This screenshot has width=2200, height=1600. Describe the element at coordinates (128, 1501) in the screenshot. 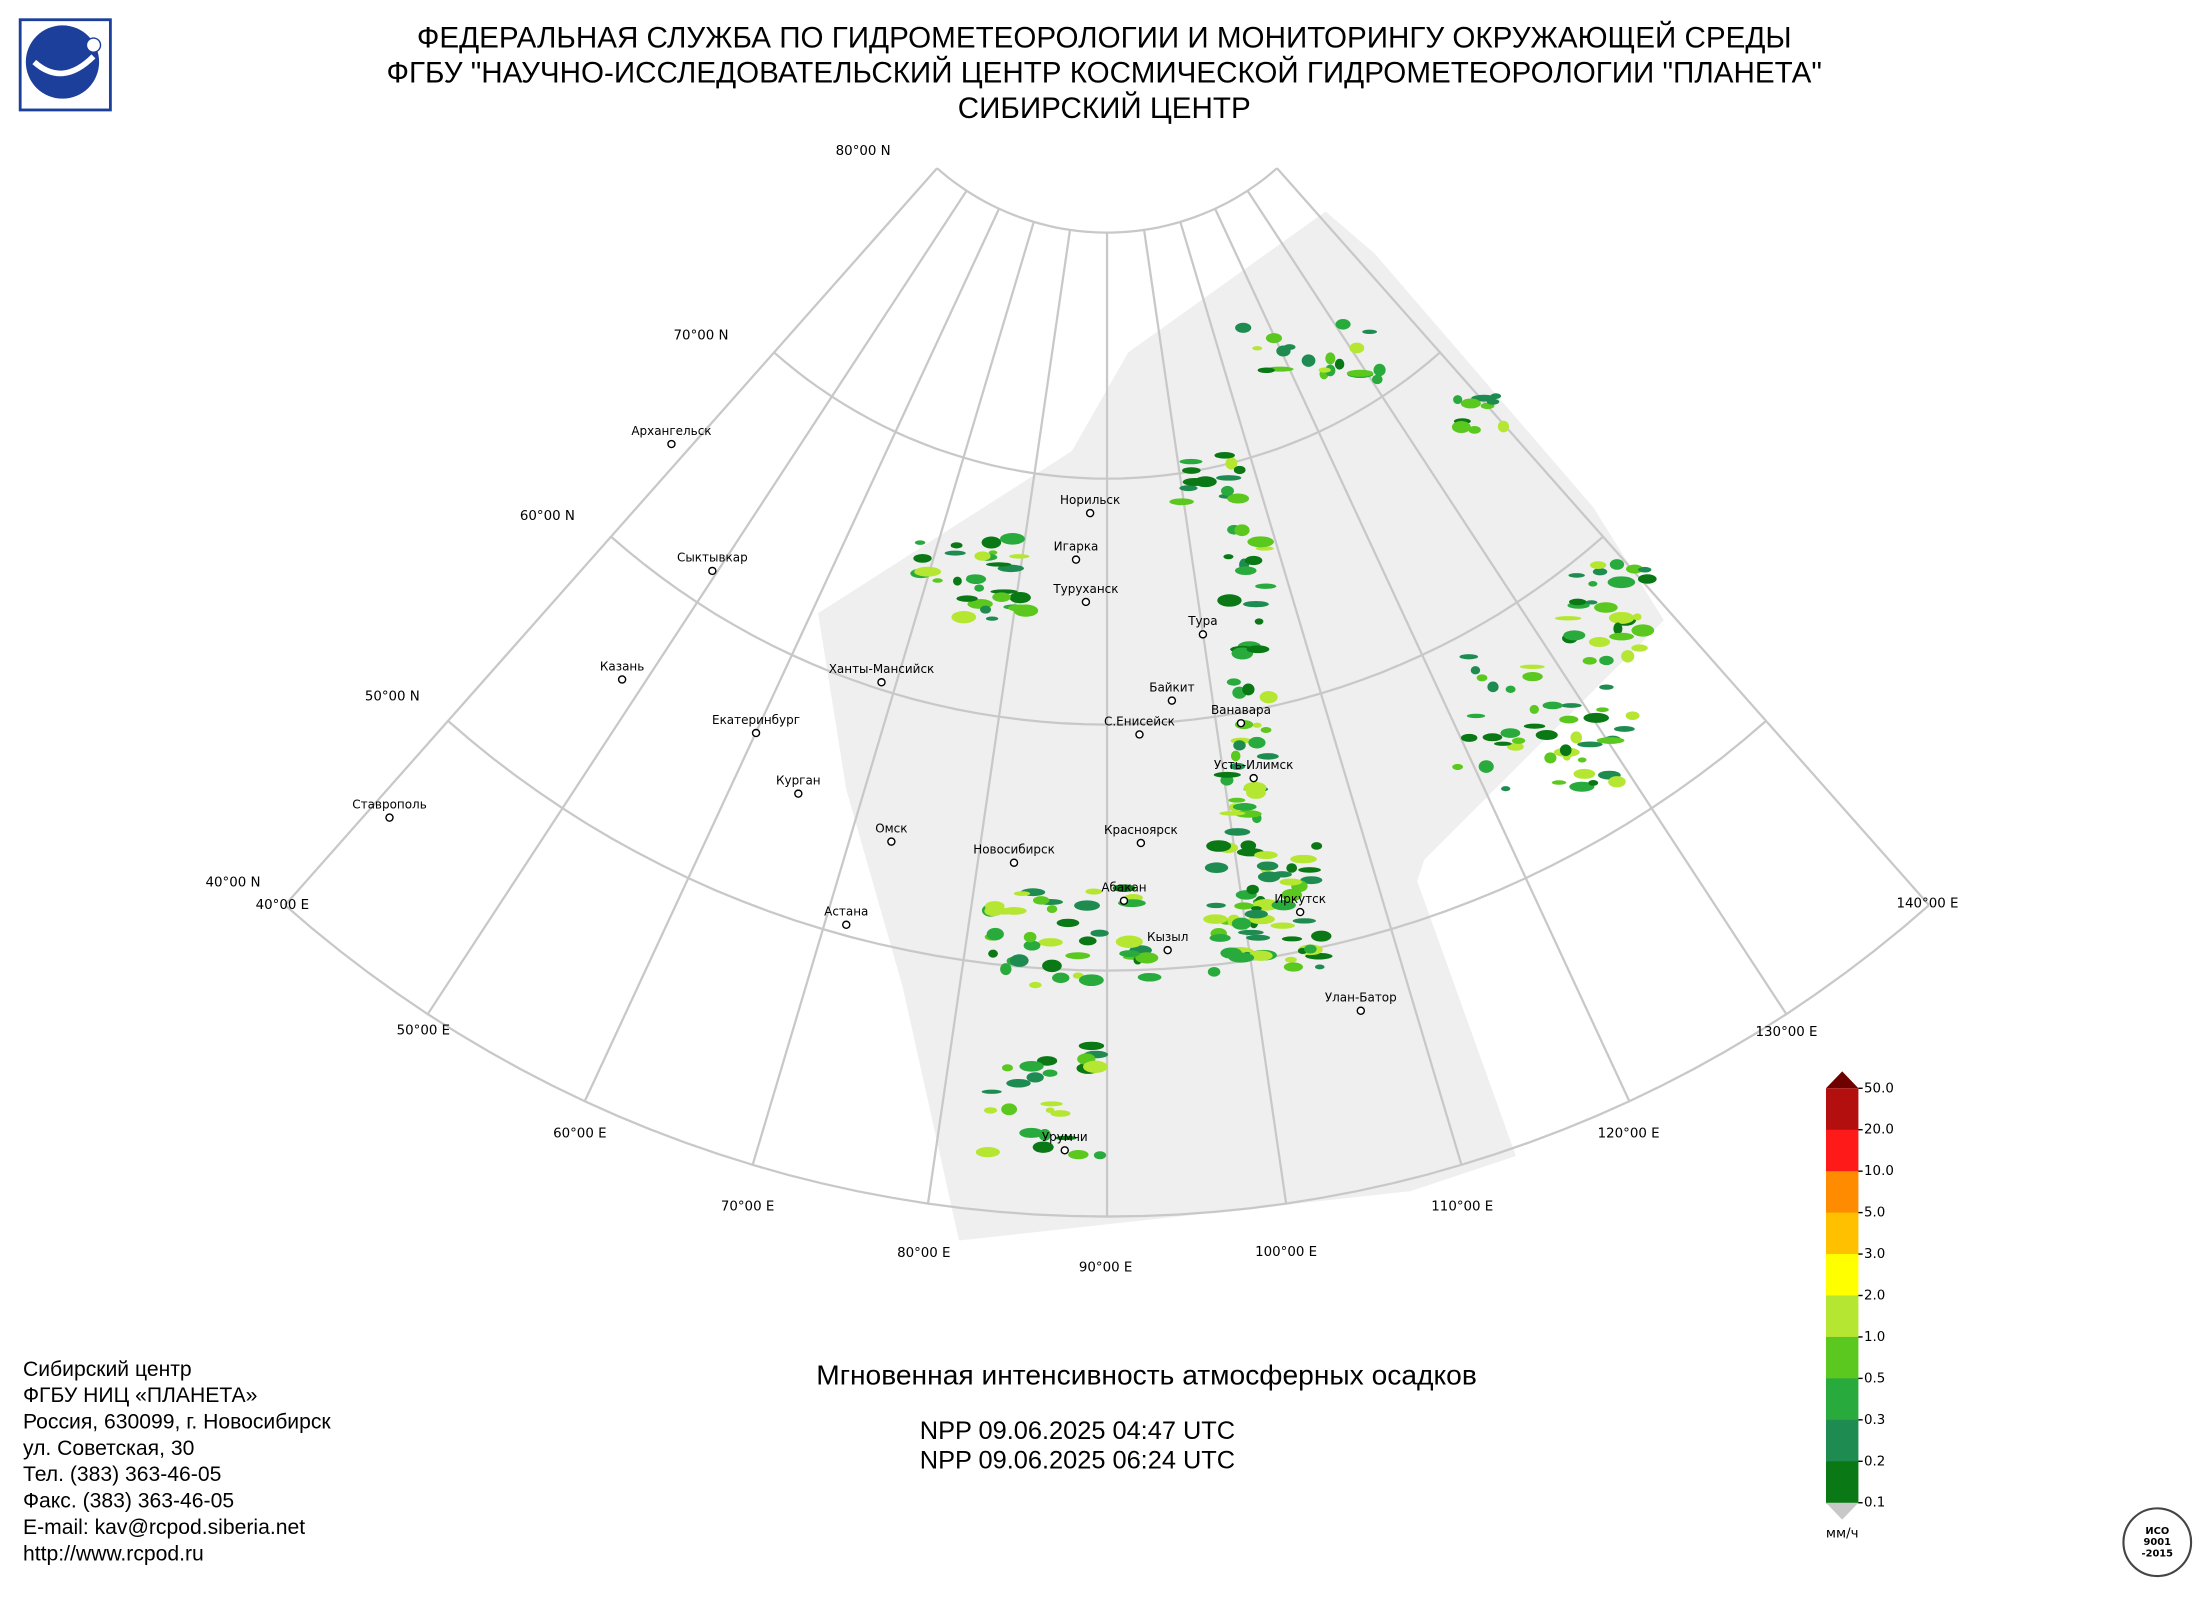

I see `contact-line: Факс. (383) 363-46-05` at that location.